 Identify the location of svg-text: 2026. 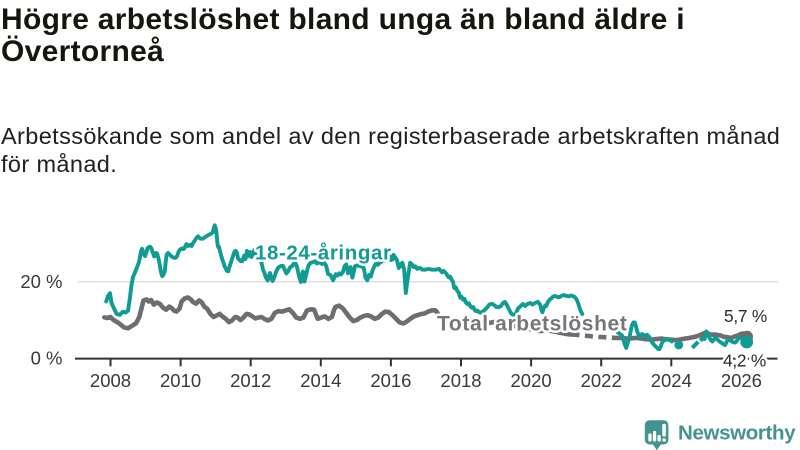
(741, 380).